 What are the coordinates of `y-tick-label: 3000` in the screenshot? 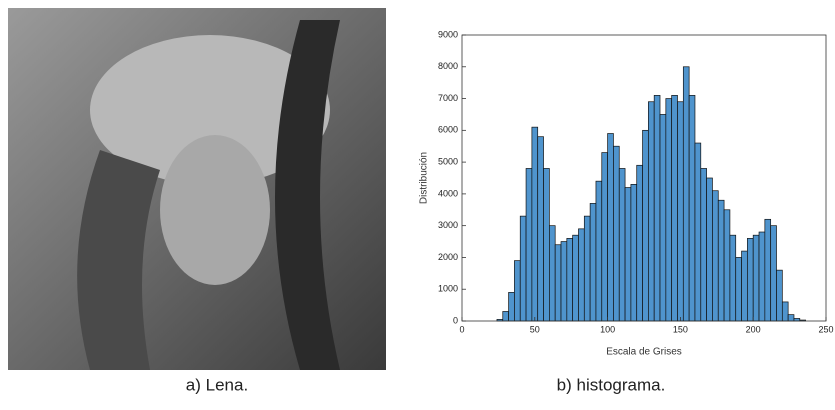 It's located at (448, 225).